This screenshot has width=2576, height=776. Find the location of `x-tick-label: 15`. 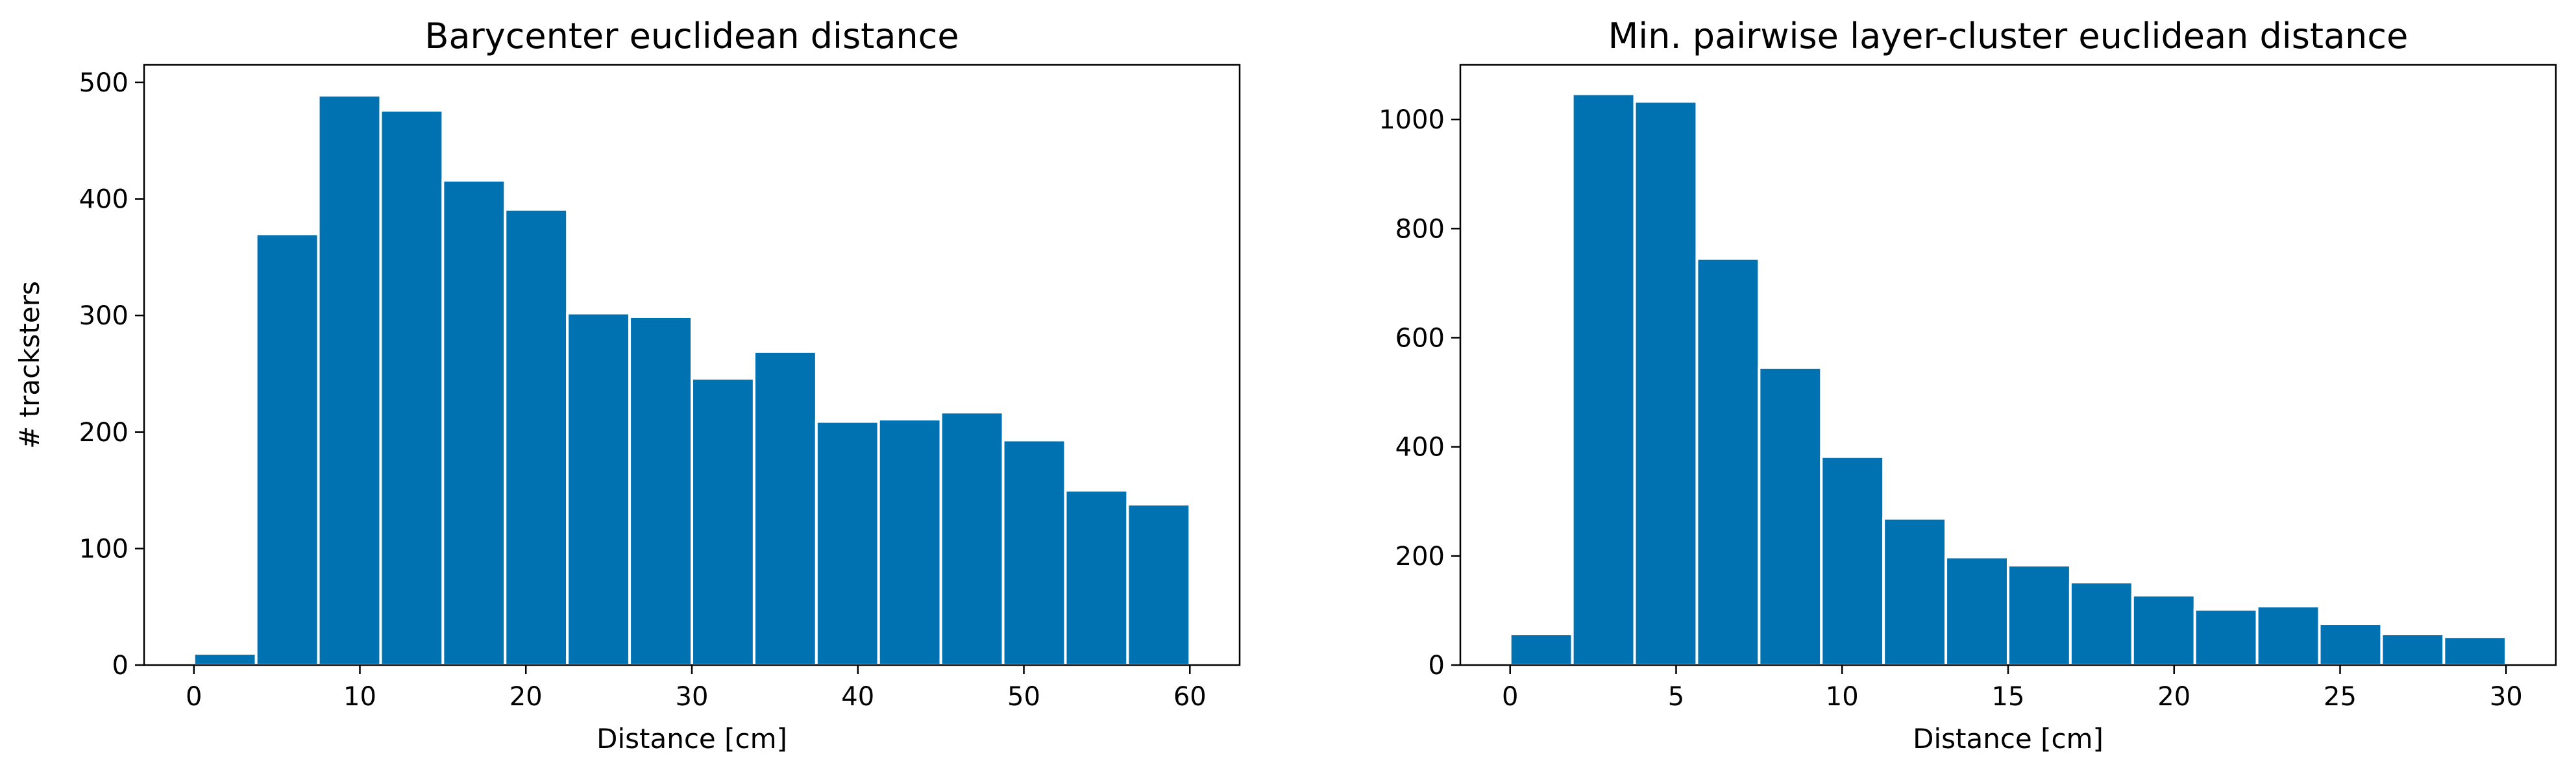

x-tick-label: 15 is located at coordinates (2008, 697).